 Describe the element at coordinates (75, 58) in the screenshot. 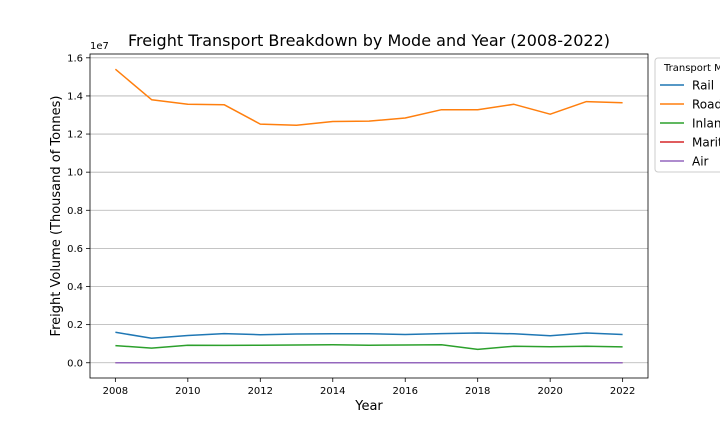

I see `y-tick-label: 1.6` at that location.